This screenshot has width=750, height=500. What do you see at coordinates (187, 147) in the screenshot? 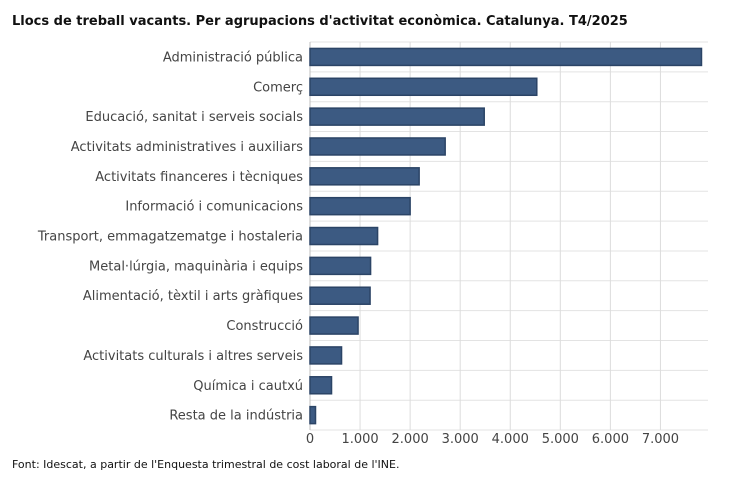
I see `category-label: Activitats administratives i auxiliars` at bounding box center [187, 147].